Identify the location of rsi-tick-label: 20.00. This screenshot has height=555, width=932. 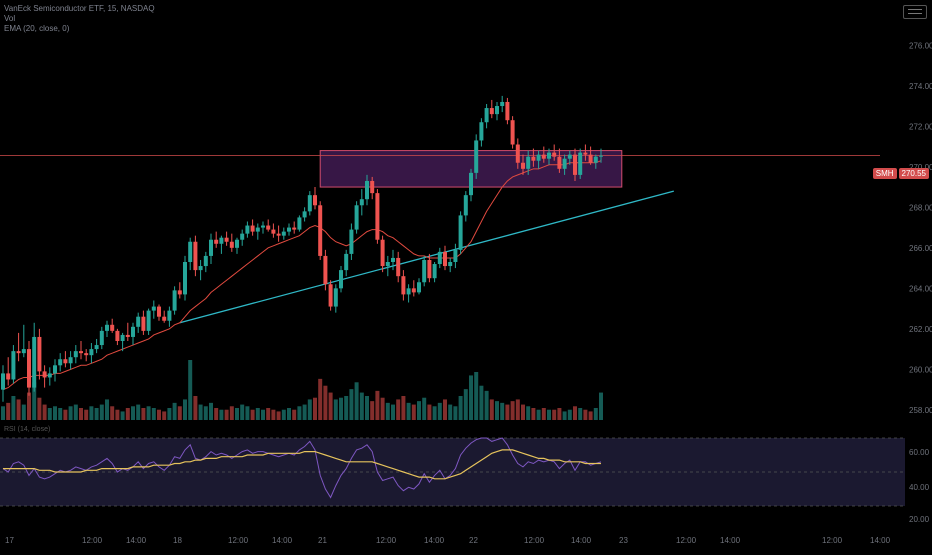
(919, 519).